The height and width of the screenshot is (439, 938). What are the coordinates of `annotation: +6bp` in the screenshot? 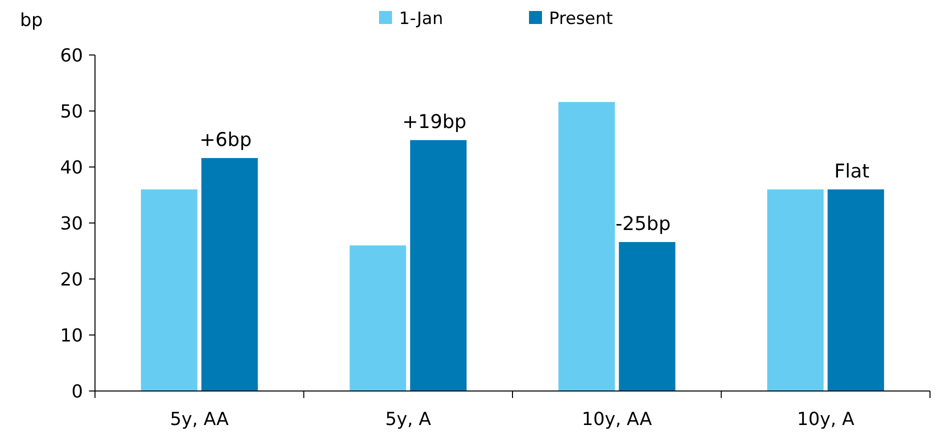 It's located at (226, 140).